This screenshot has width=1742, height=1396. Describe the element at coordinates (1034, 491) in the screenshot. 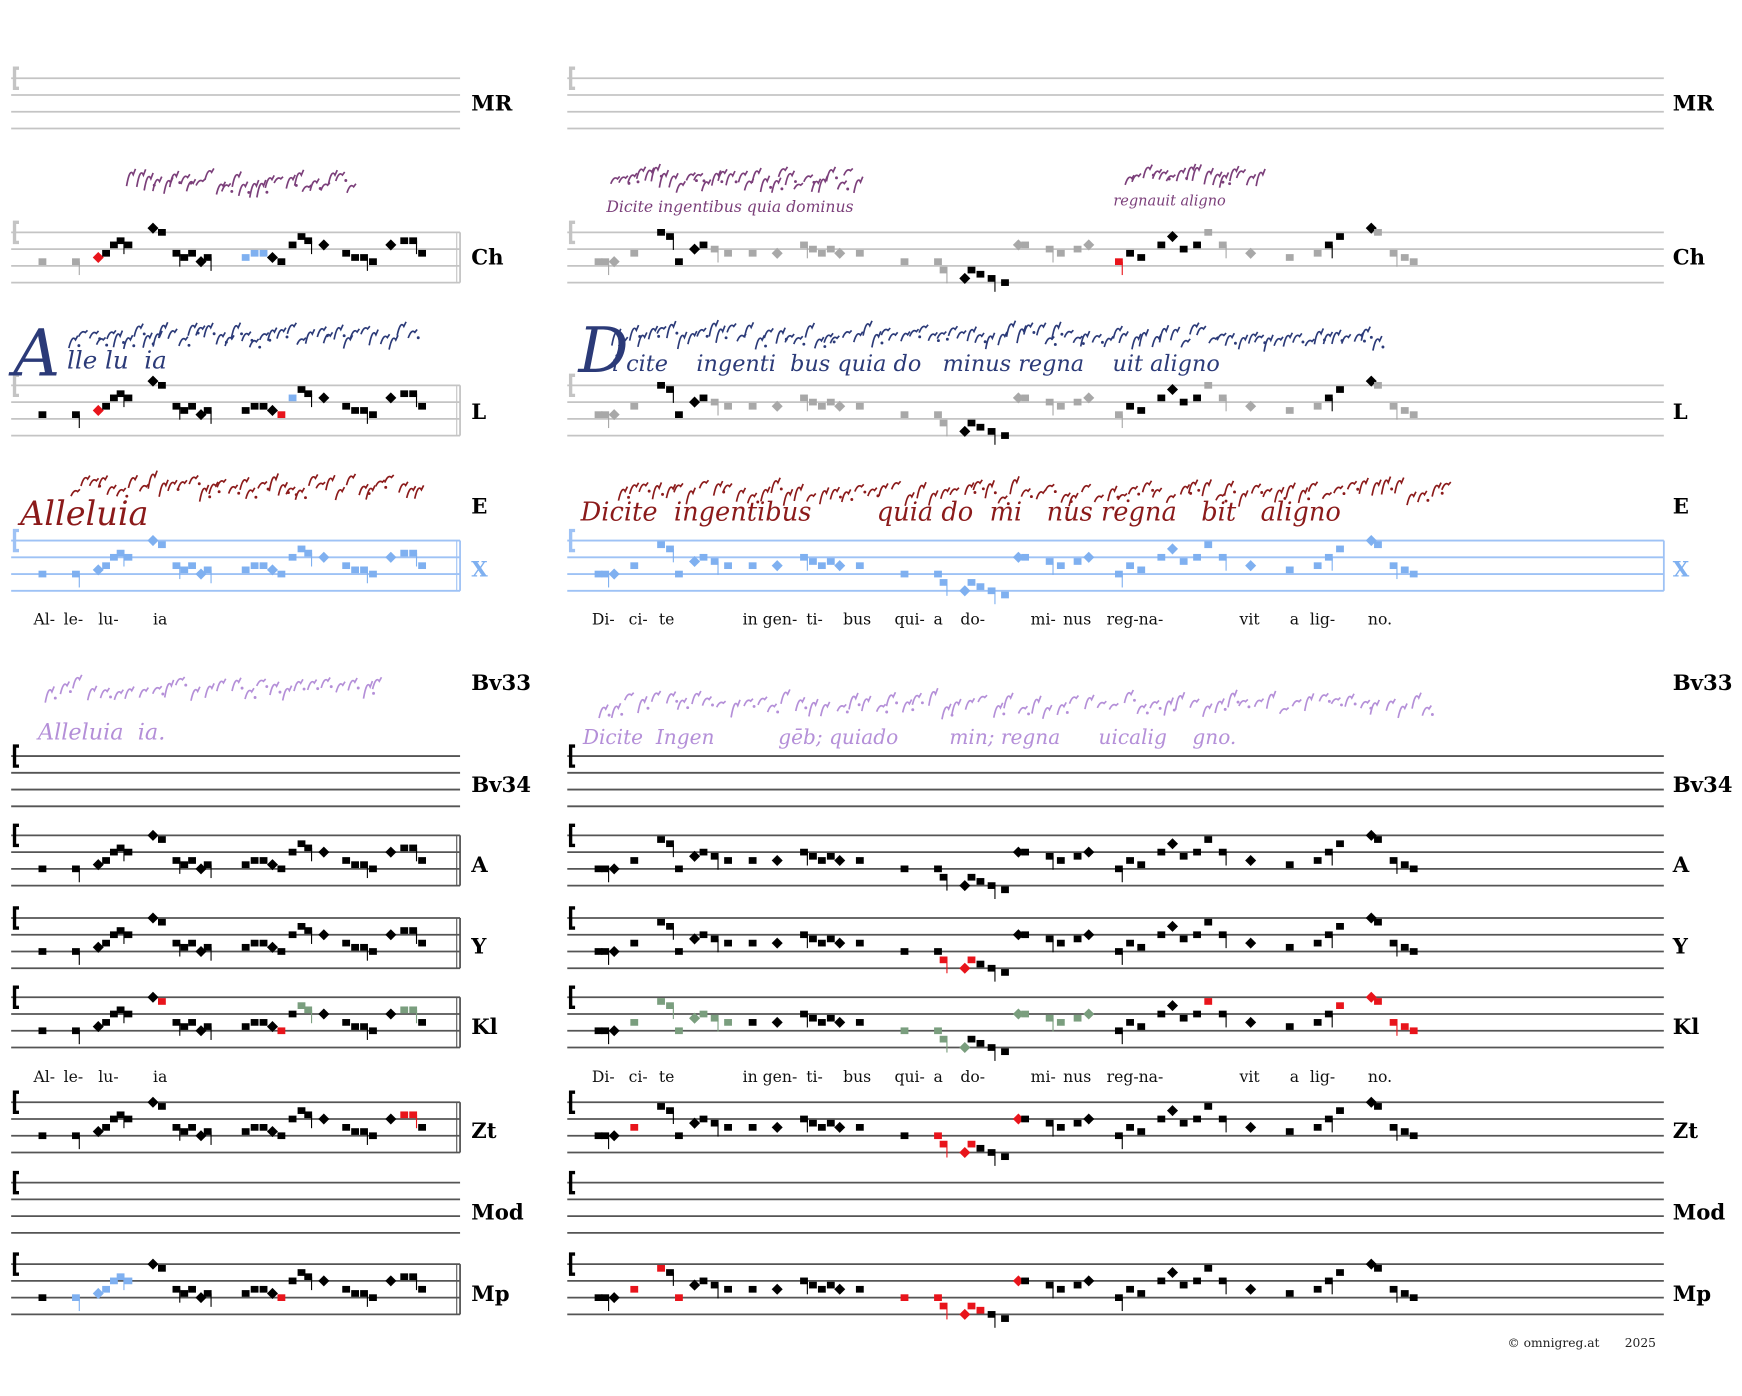

I see `manuscript-neumes` at that location.